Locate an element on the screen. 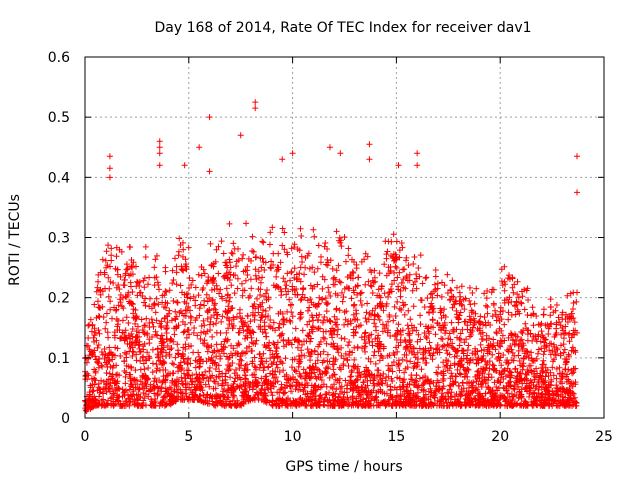 Image resolution: width=640 pixels, height=480 pixels. outlier-point is located at coordinates (369, 144).